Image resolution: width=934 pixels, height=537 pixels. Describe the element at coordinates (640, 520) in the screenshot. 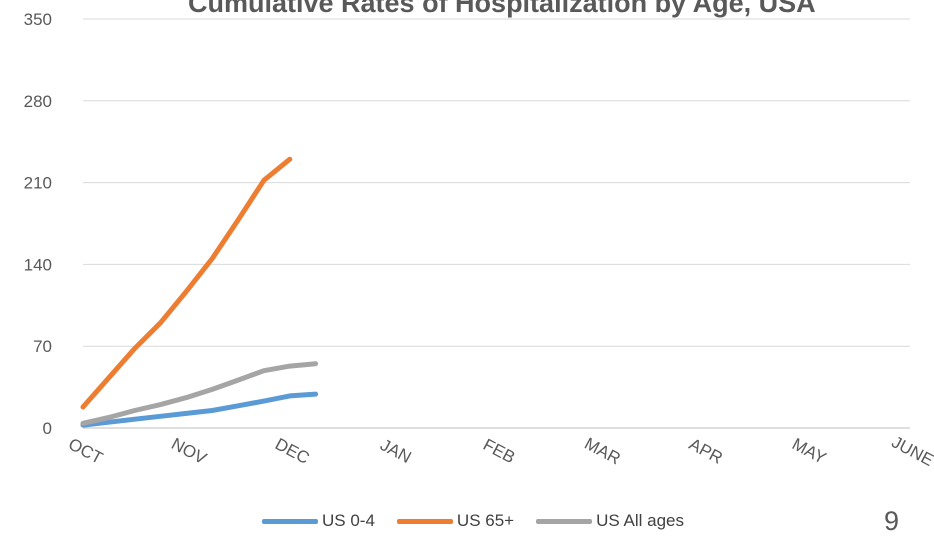

I see `legend-label-us-all-ages: US All ages` at that location.